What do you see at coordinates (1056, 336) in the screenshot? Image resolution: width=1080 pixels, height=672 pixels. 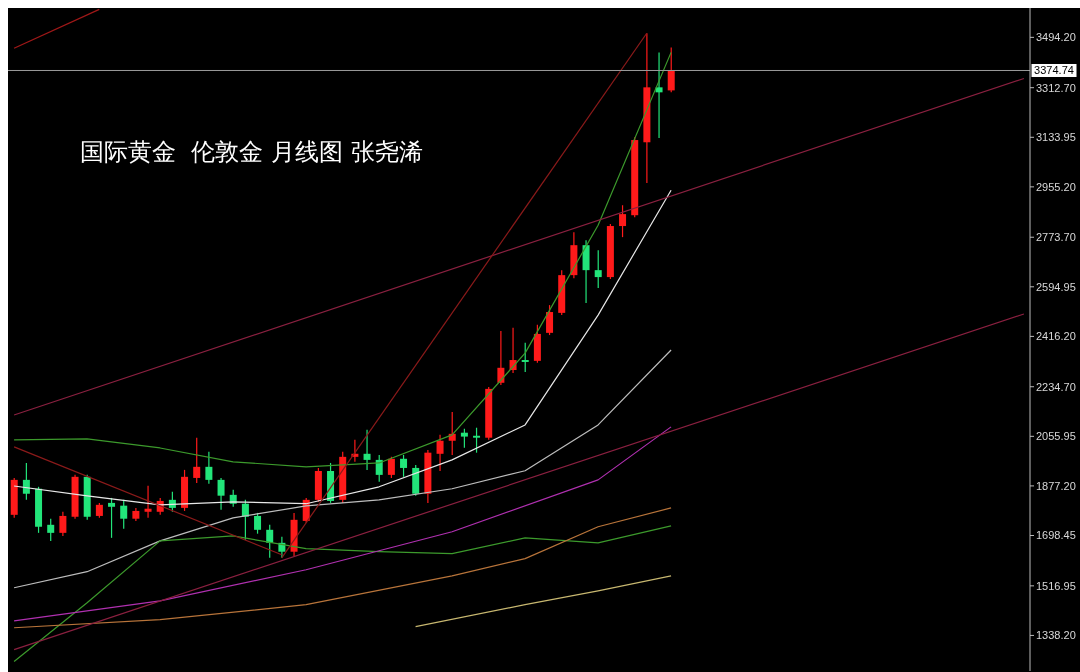 I see `y-tick-label: 2416.20` at bounding box center [1056, 336].